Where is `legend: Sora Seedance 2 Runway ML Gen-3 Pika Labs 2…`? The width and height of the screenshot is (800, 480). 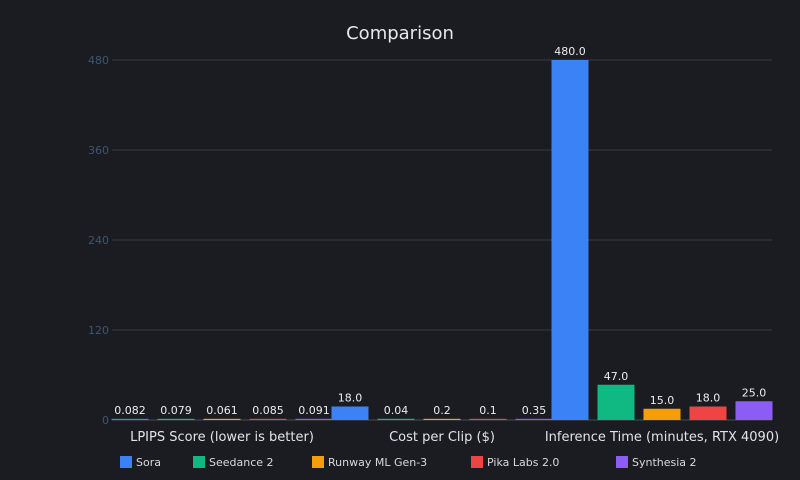 legend: Sora Seedance 2 Runway ML Gen-3 Pika Labs 2… is located at coordinates (408, 462).